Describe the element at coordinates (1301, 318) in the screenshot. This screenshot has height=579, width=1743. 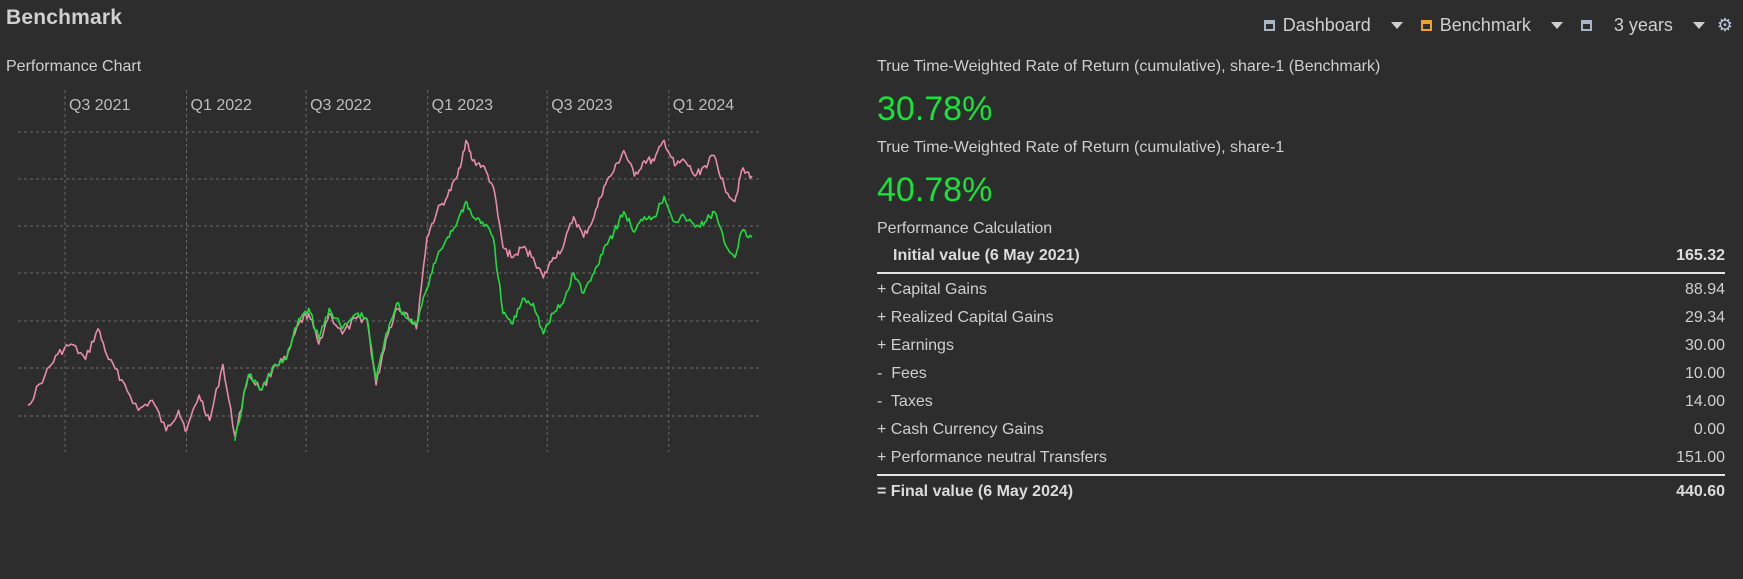
I see `calc-row: + Realized Capital Gains 29.34` at that location.